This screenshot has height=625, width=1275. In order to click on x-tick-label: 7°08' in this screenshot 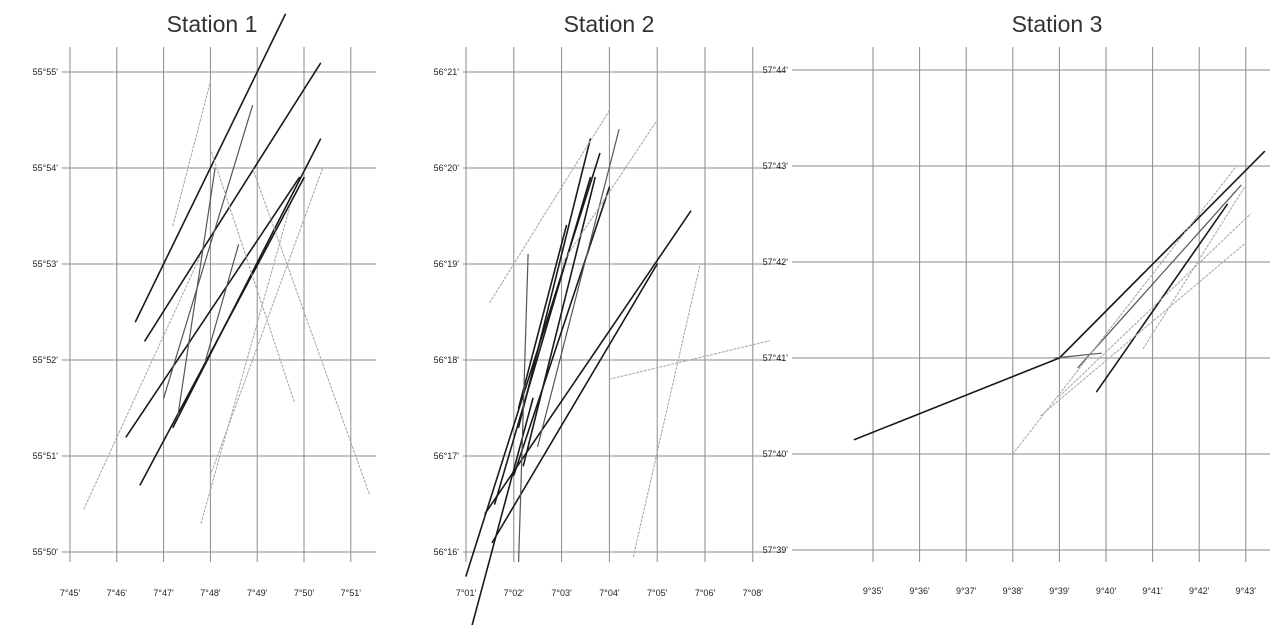, I will do `click(753, 593)`.